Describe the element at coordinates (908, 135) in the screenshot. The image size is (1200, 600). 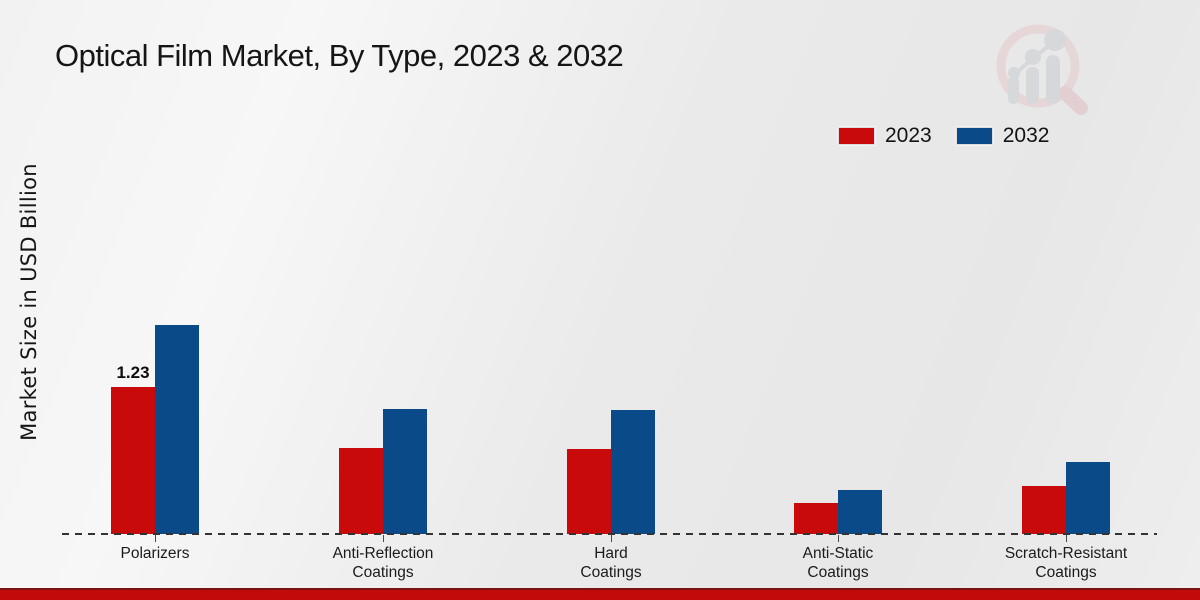
I see `legend-label-2023: 2023` at that location.